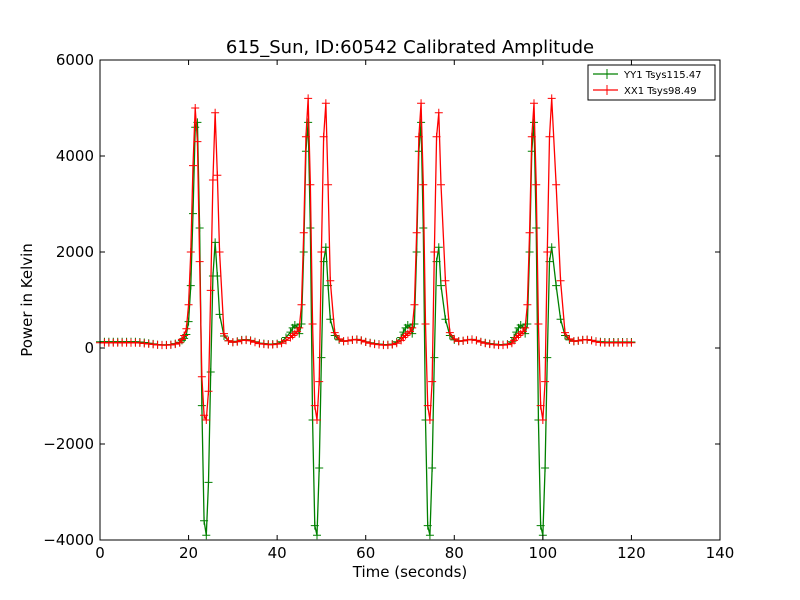 This screenshot has width=800, height=600. I want to click on y-tick-label: −4000, so click(68, 540).